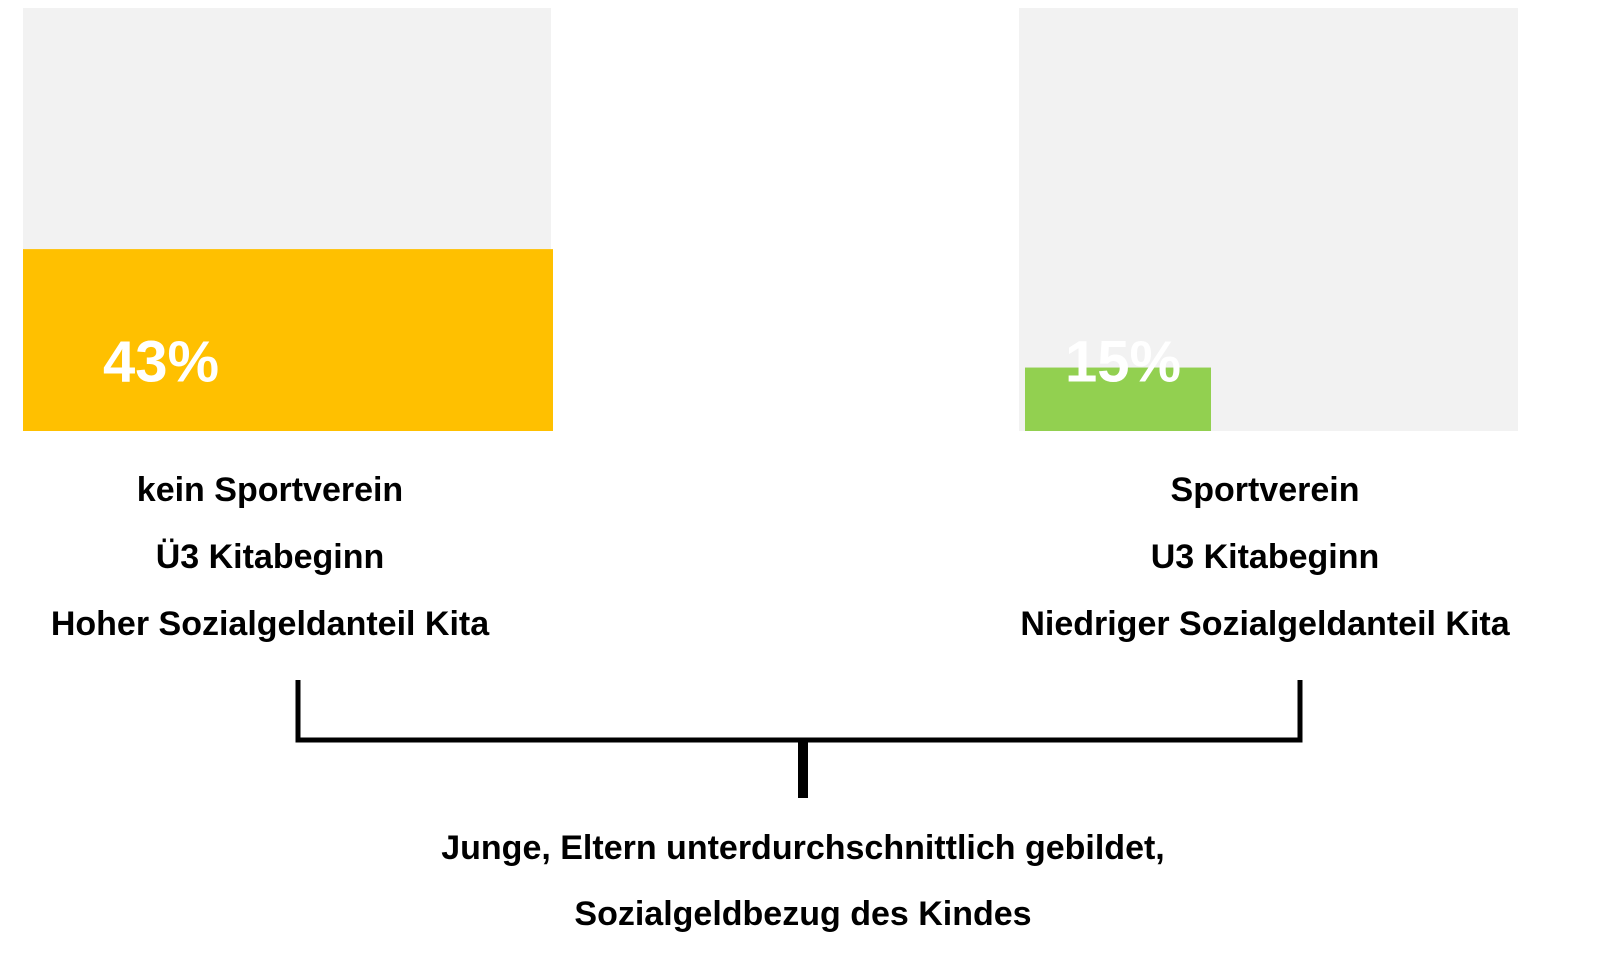 Image resolution: width=1617 pixels, height=965 pixels. What do you see at coordinates (1265, 490) in the screenshot?
I see `category-label: Sportverein` at bounding box center [1265, 490].